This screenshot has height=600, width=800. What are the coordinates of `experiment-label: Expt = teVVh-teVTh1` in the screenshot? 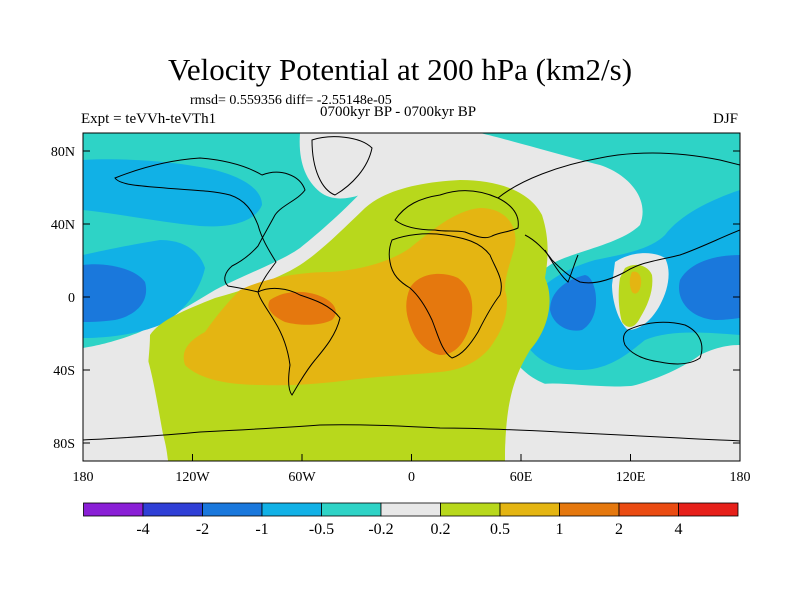 It's located at (149, 119).